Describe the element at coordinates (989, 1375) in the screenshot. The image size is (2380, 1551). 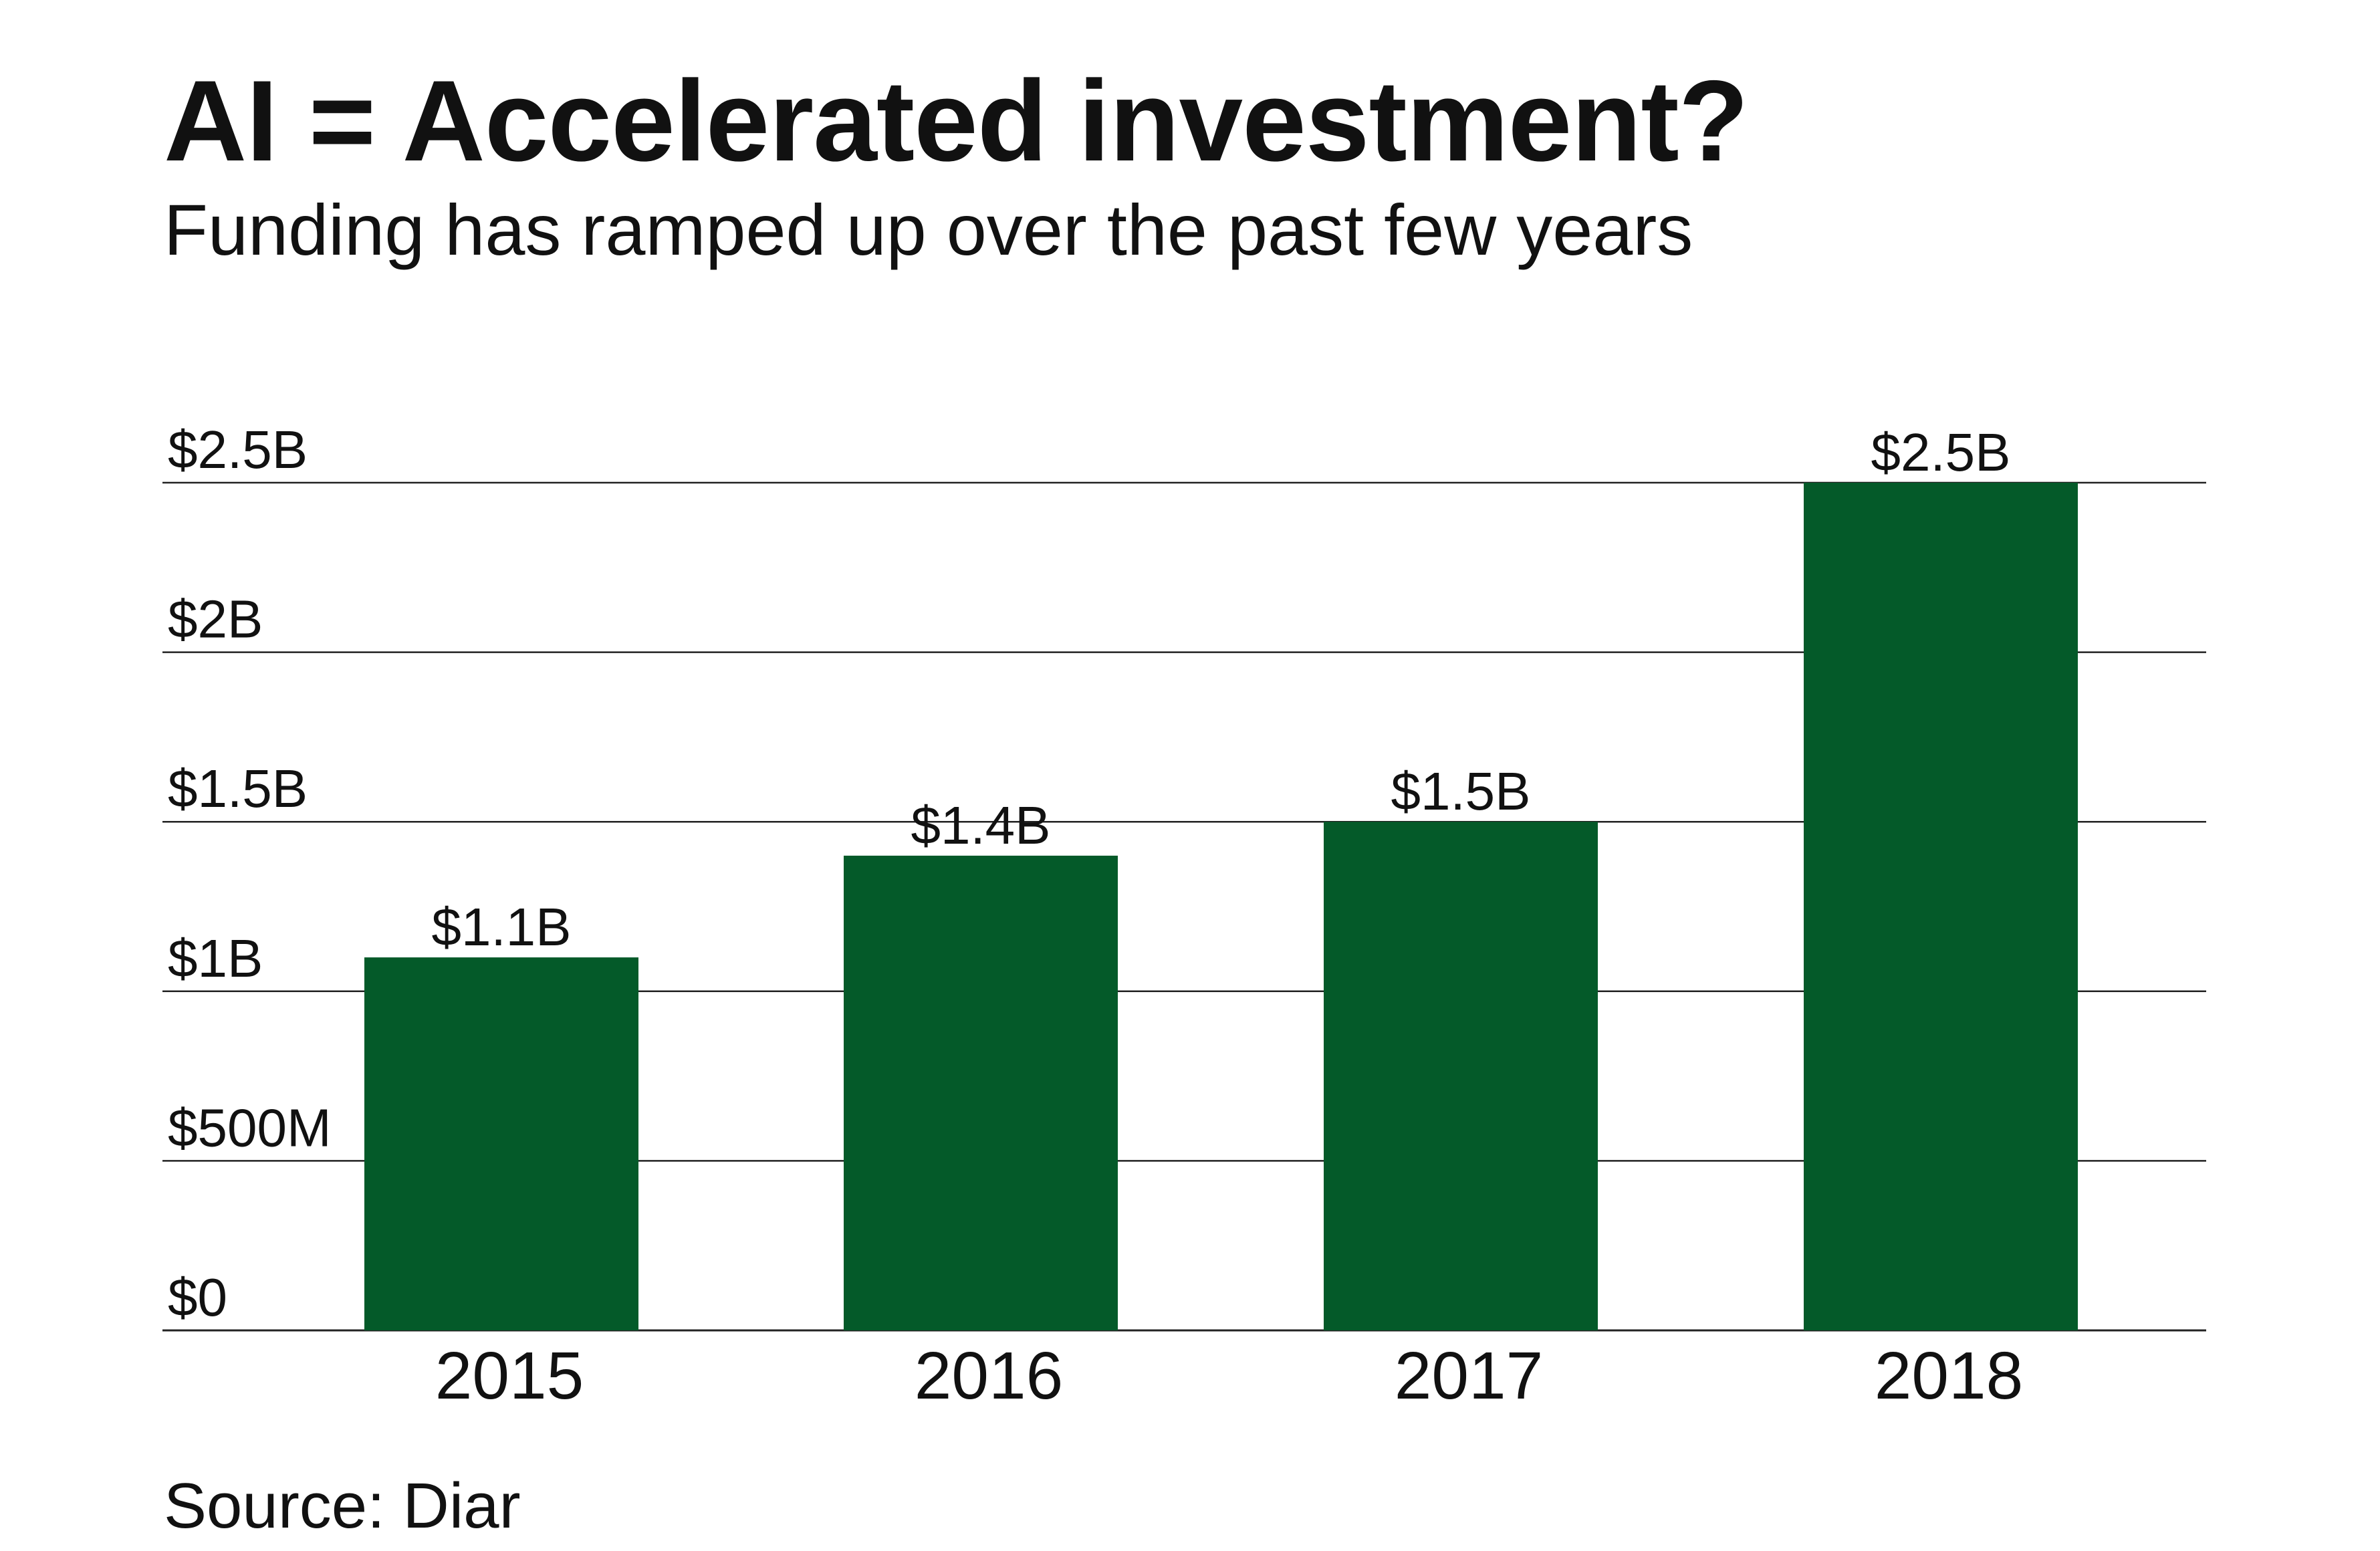
I see `x-tick-label: 2016` at that location.